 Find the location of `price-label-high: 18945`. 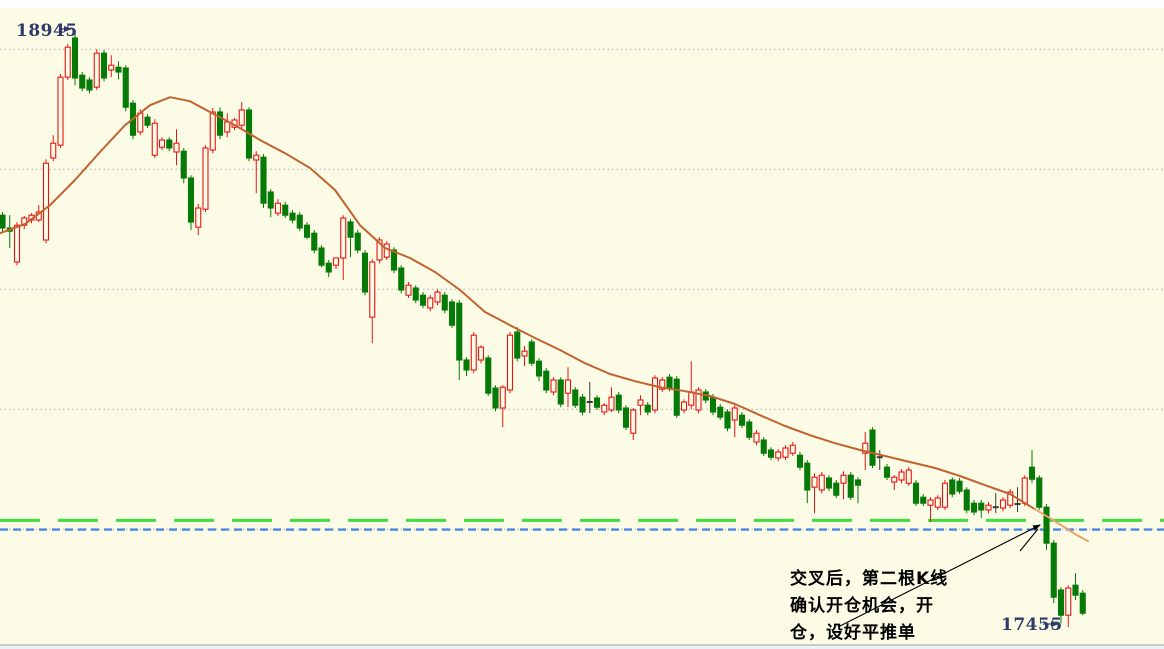

price-label-high: 18945 is located at coordinates (47, 31).